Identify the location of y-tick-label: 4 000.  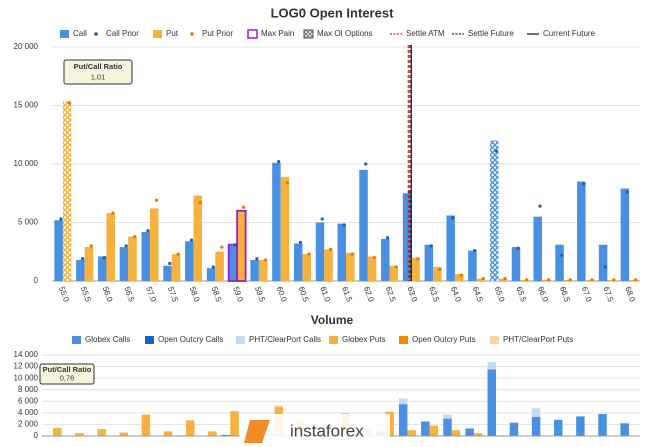
(28, 412).